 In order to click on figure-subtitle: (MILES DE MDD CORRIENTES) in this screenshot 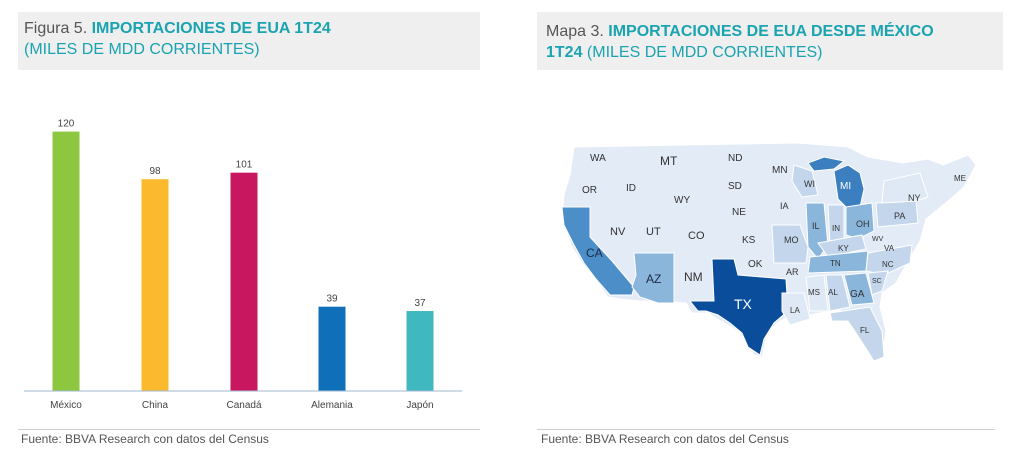, I will do `click(142, 49)`.